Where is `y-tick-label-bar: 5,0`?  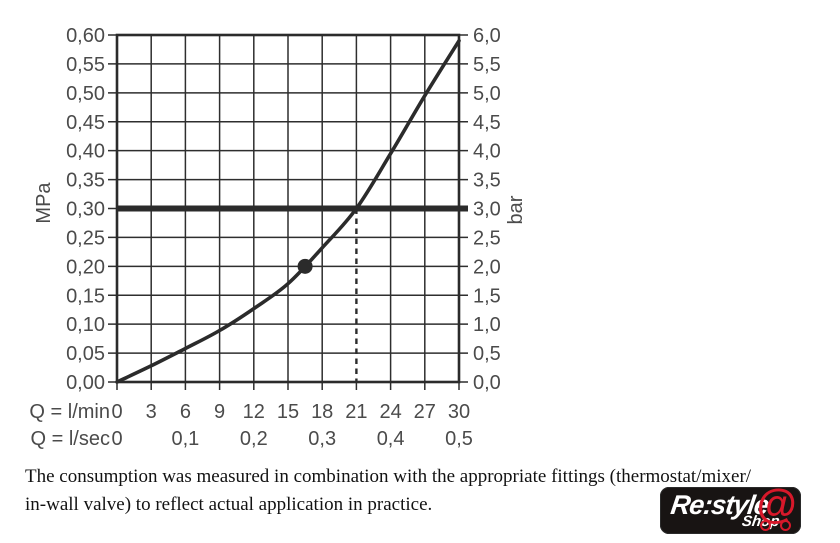
y-tick-label-bar: 5,0 is located at coordinates (487, 94).